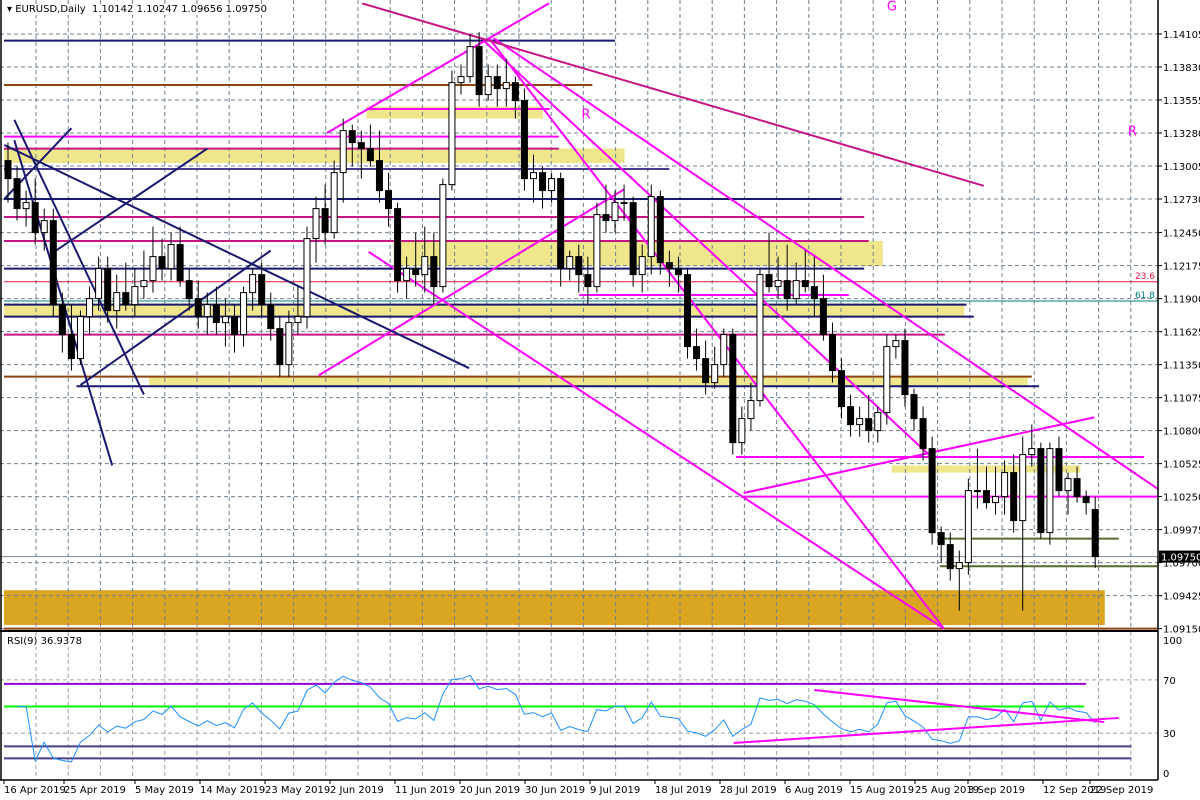 This screenshot has height=800, width=1200. What do you see at coordinates (1074, 790) in the screenshot?
I see `date-label: 12 Sep 2019` at bounding box center [1074, 790].